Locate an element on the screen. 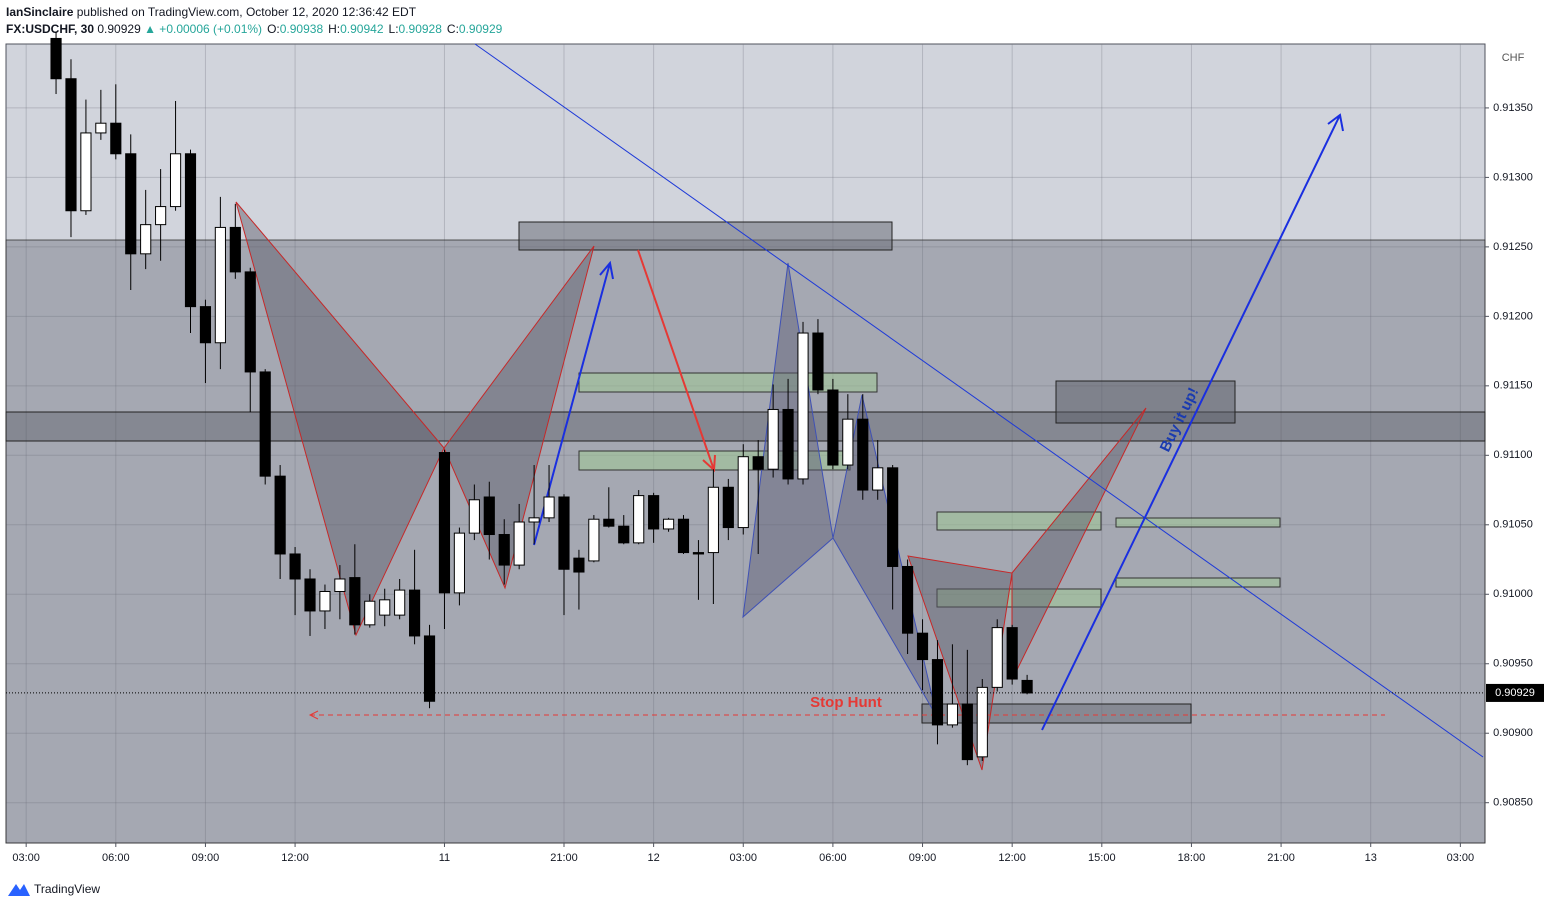 This screenshot has height=914, width=1550. author: IanSinclaire is located at coordinates (40, 12).